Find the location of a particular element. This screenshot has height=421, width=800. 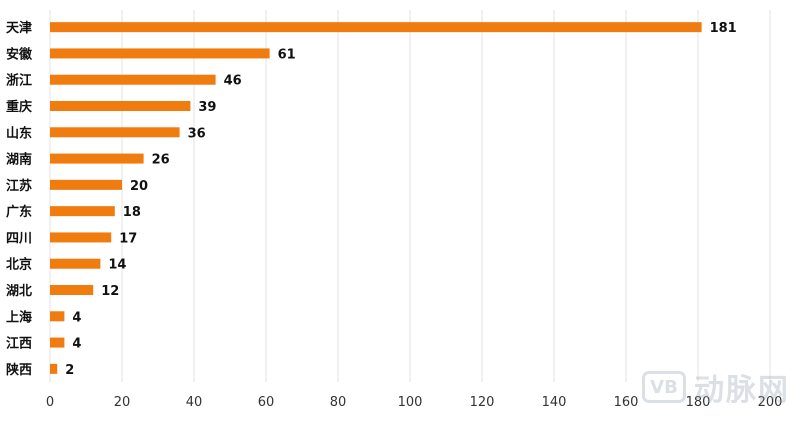

x-tick-label: 0 is located at coordinates (50, 402).